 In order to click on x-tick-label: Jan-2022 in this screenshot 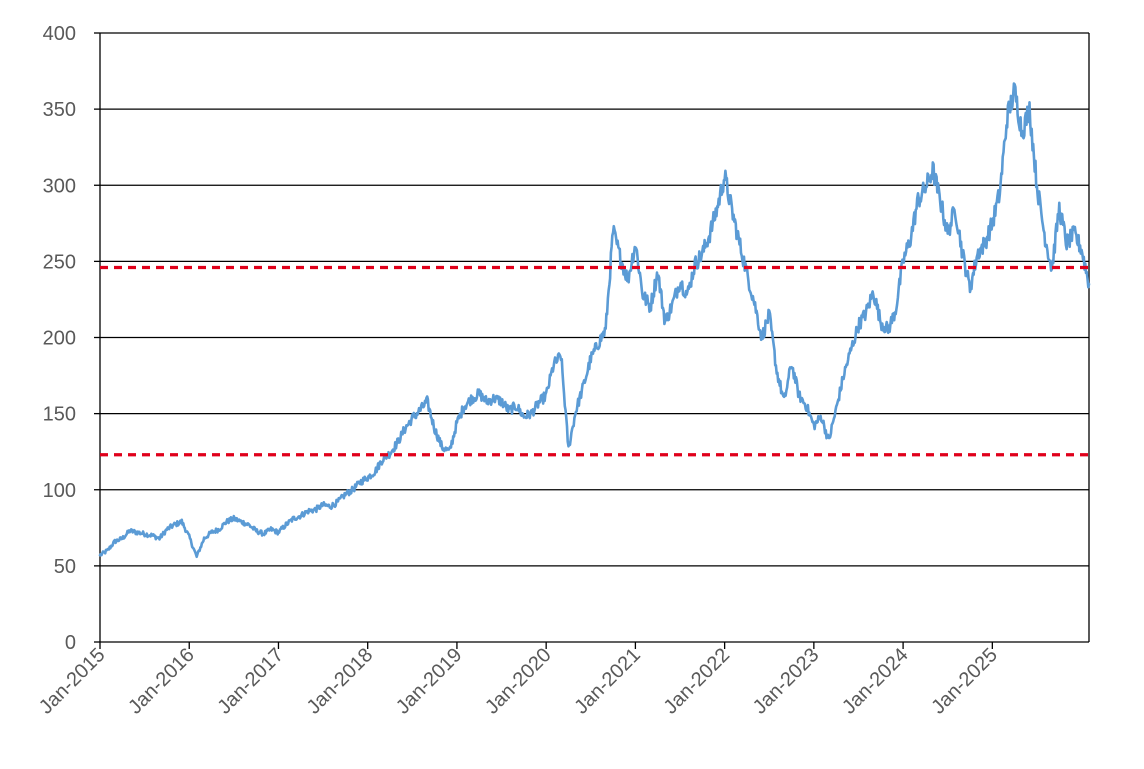, I will do `click(697, 681)`.